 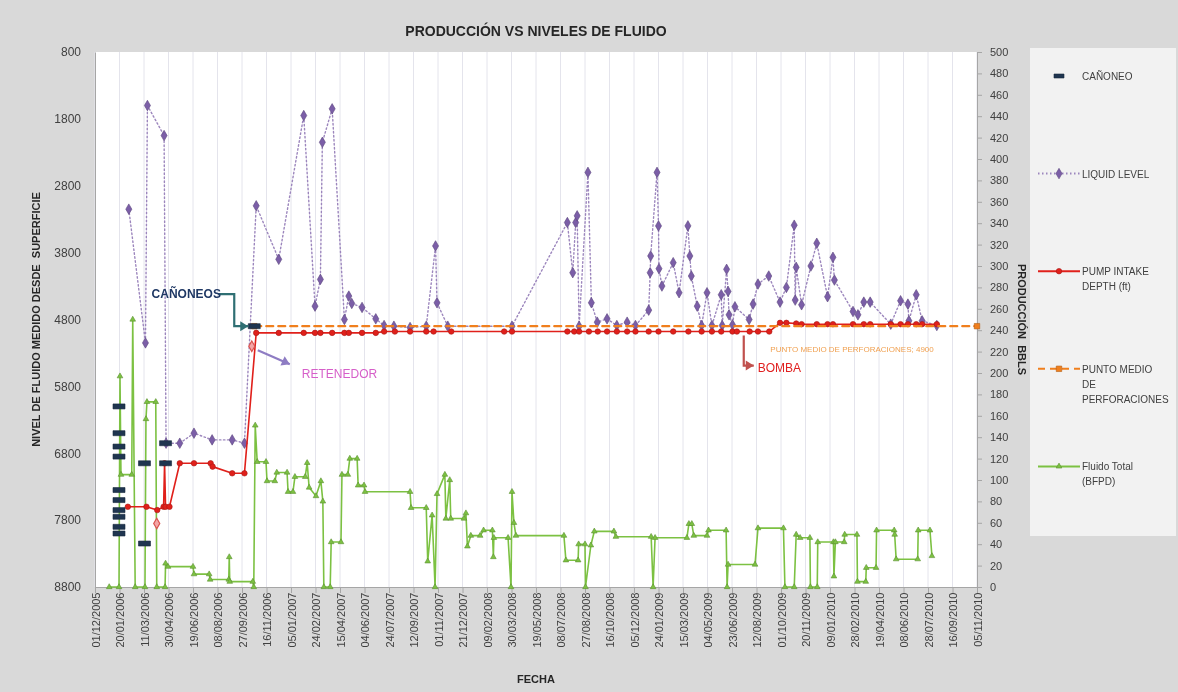 I want to click on x-tick-label: 04/06/2007, so click(x=365, y=620).